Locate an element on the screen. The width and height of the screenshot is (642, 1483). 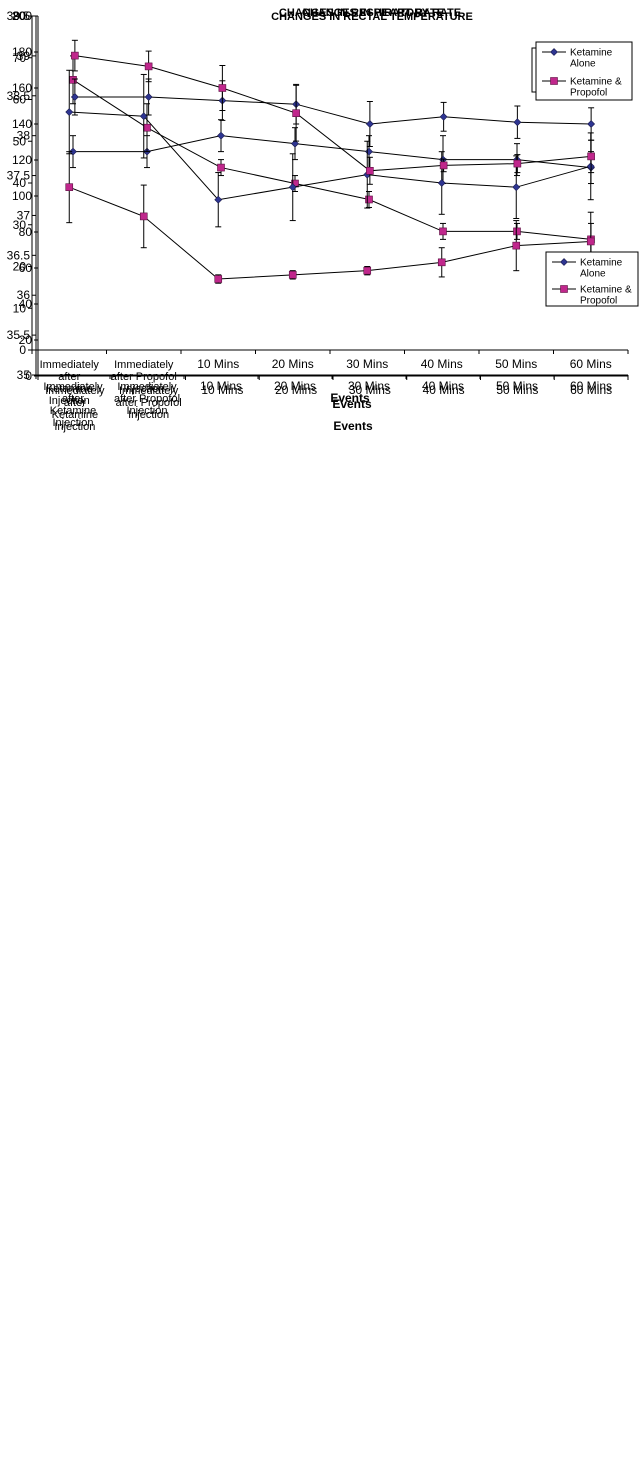
y-tick-label: 100 is located at coordinates (22, 196).